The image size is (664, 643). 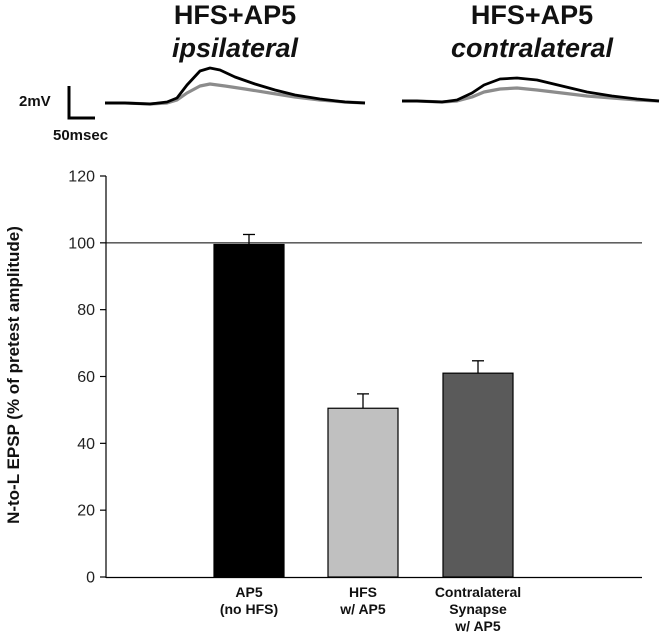 I want to click on error-bars, so click(x=363, y=321).